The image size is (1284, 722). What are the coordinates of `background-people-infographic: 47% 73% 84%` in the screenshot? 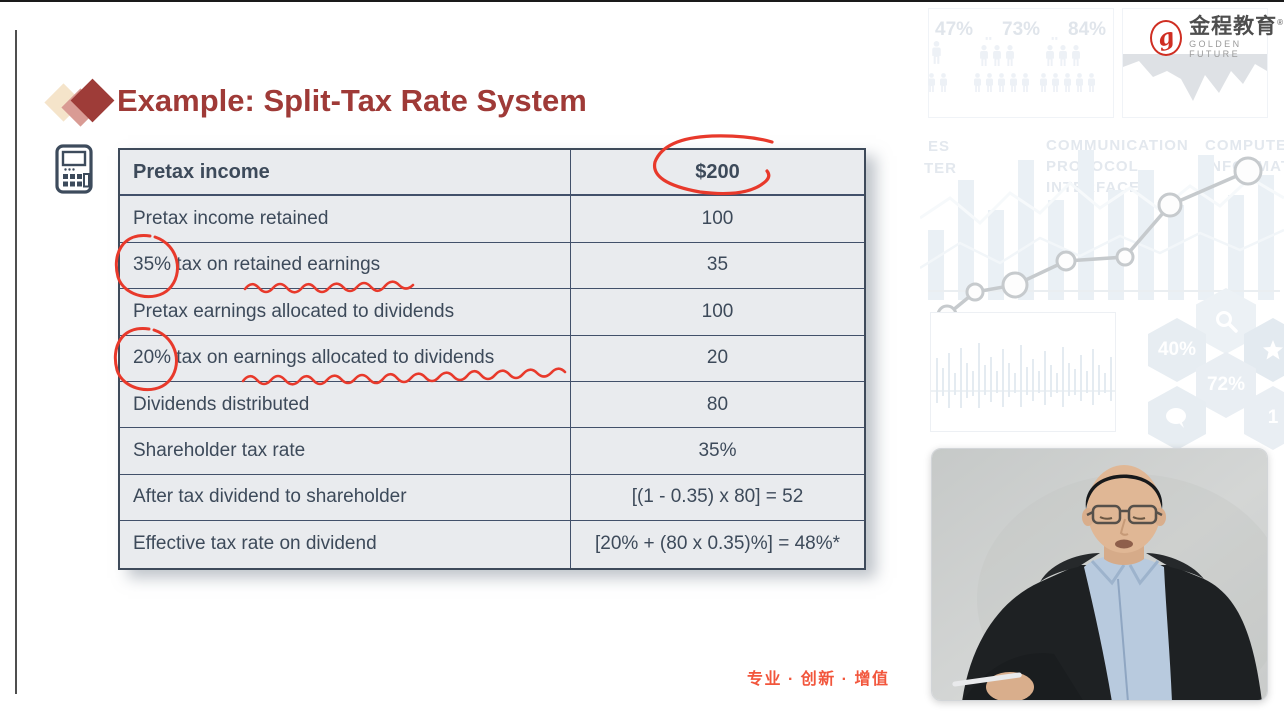 It's located at (1020, 63).